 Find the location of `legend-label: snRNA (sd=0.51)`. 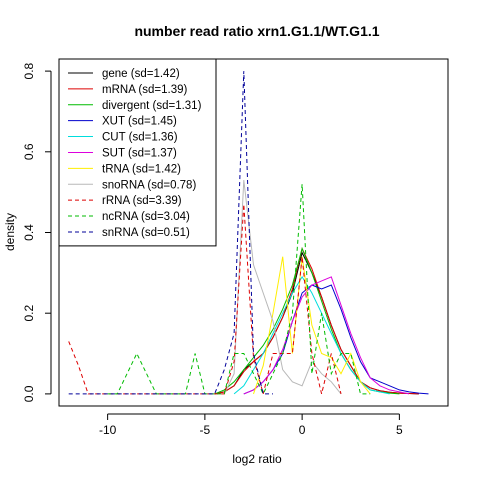

legend-label: snRNA (sd=0.51) is located at coordinates (146, 233).